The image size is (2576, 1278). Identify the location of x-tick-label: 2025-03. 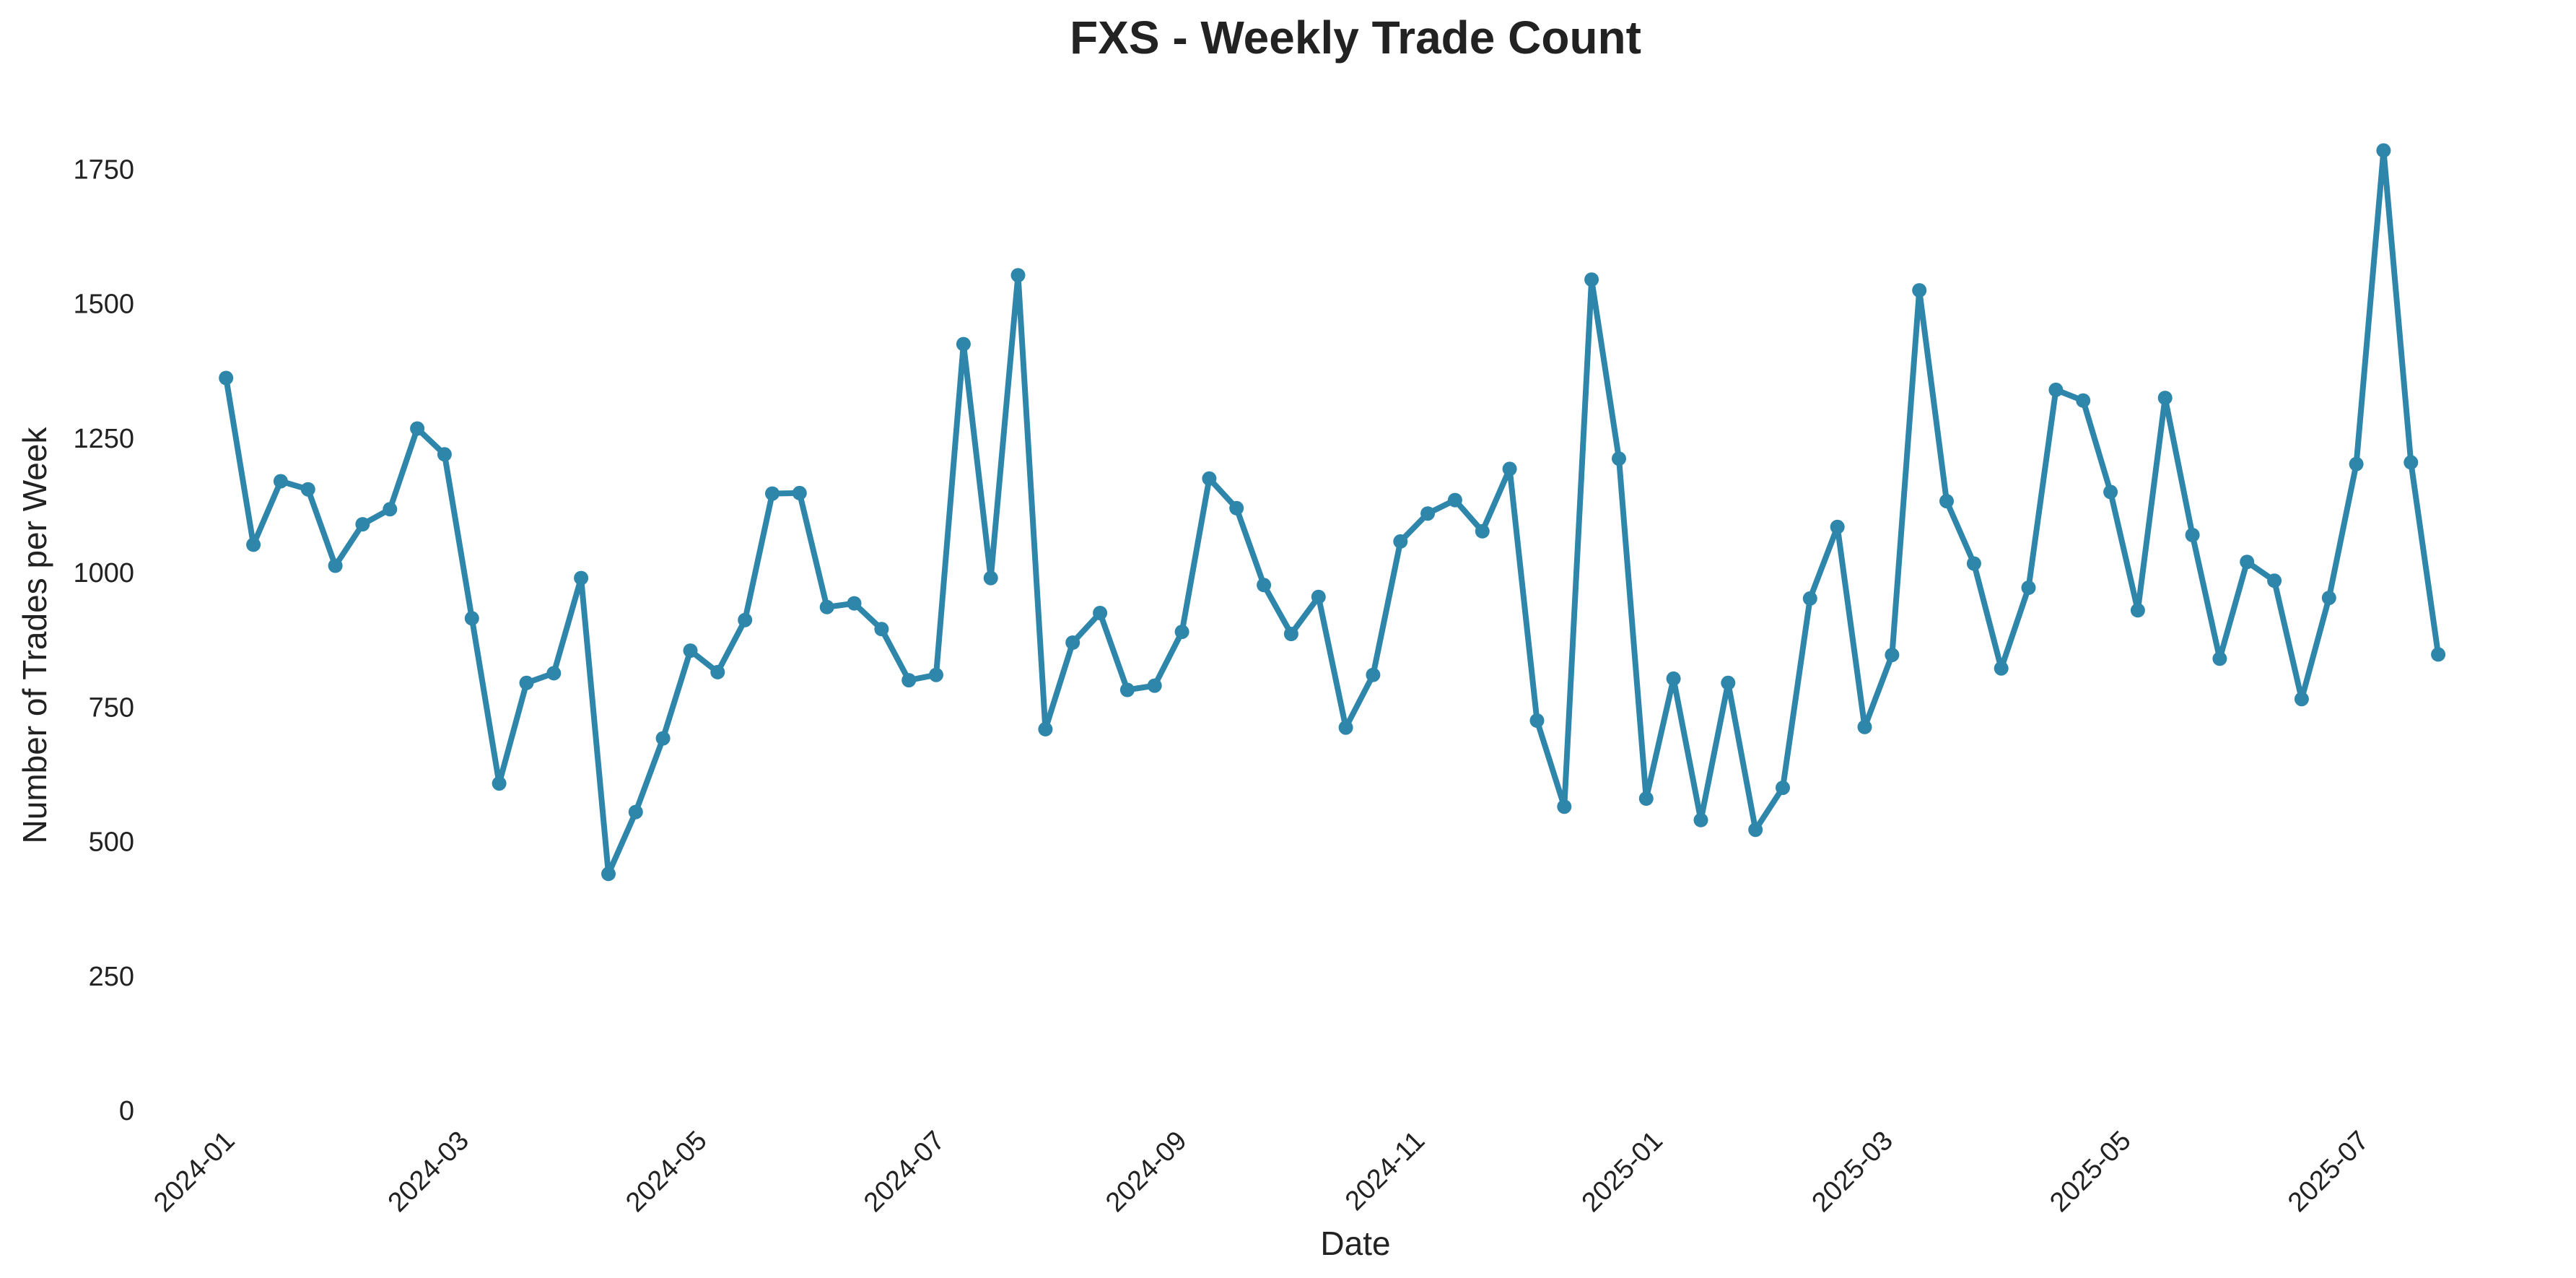
(1853, 1172).